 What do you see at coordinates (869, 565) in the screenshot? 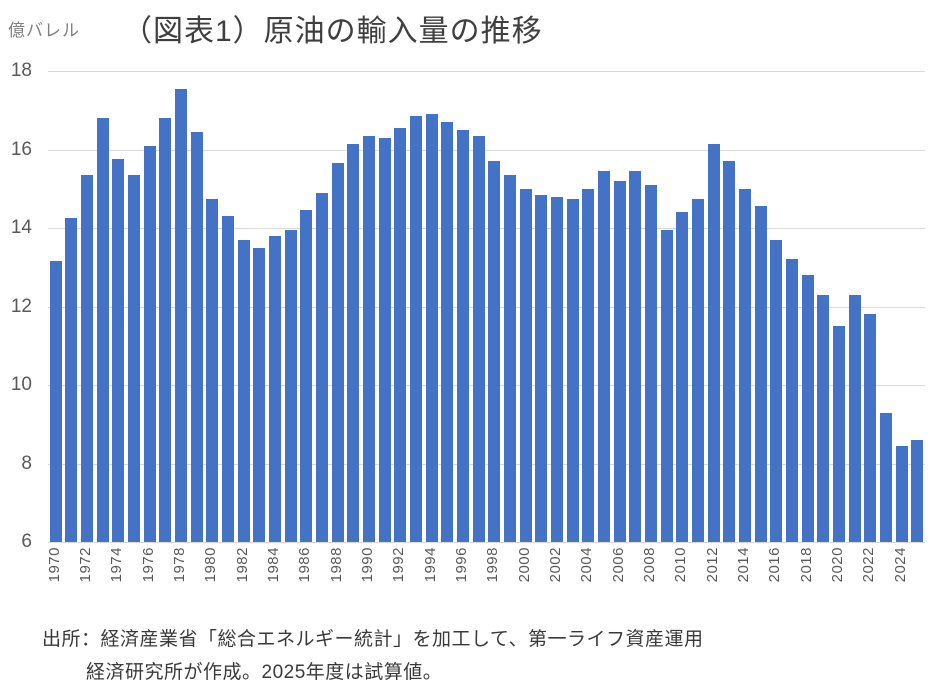
I see `x-tick-label-2022: 2022` at bounding box center [869, 565].